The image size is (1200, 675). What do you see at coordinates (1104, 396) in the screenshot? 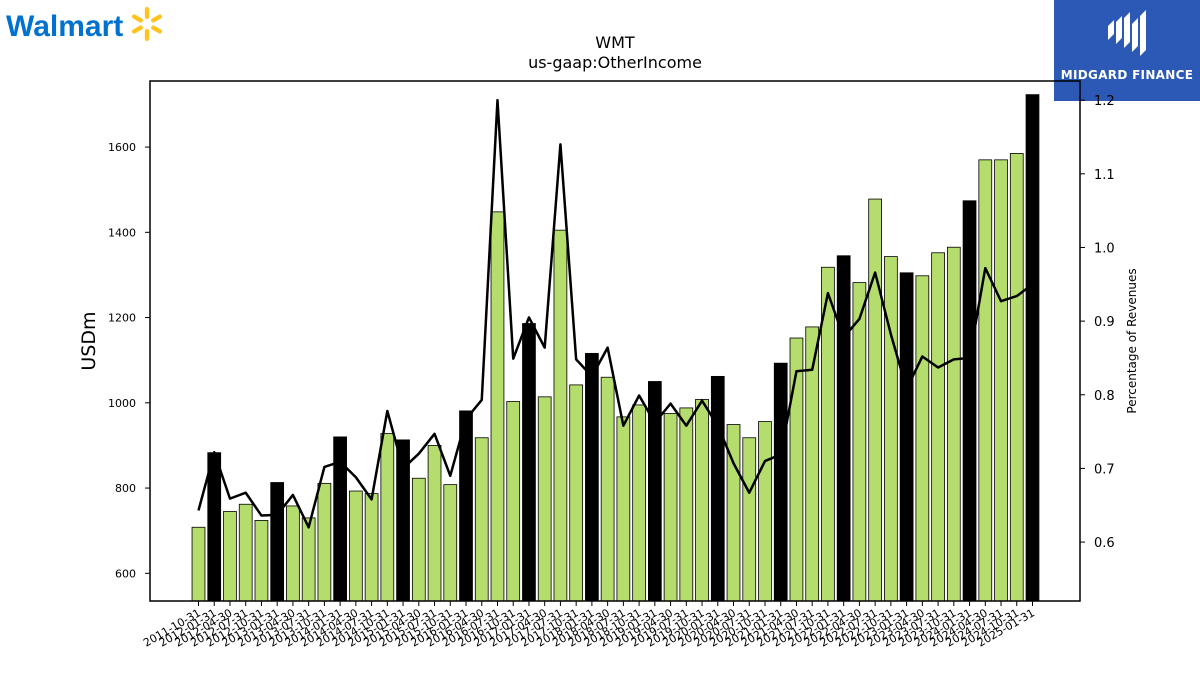
I see `y2-tick-label: 0.8` at bounding box center [1104, 396].